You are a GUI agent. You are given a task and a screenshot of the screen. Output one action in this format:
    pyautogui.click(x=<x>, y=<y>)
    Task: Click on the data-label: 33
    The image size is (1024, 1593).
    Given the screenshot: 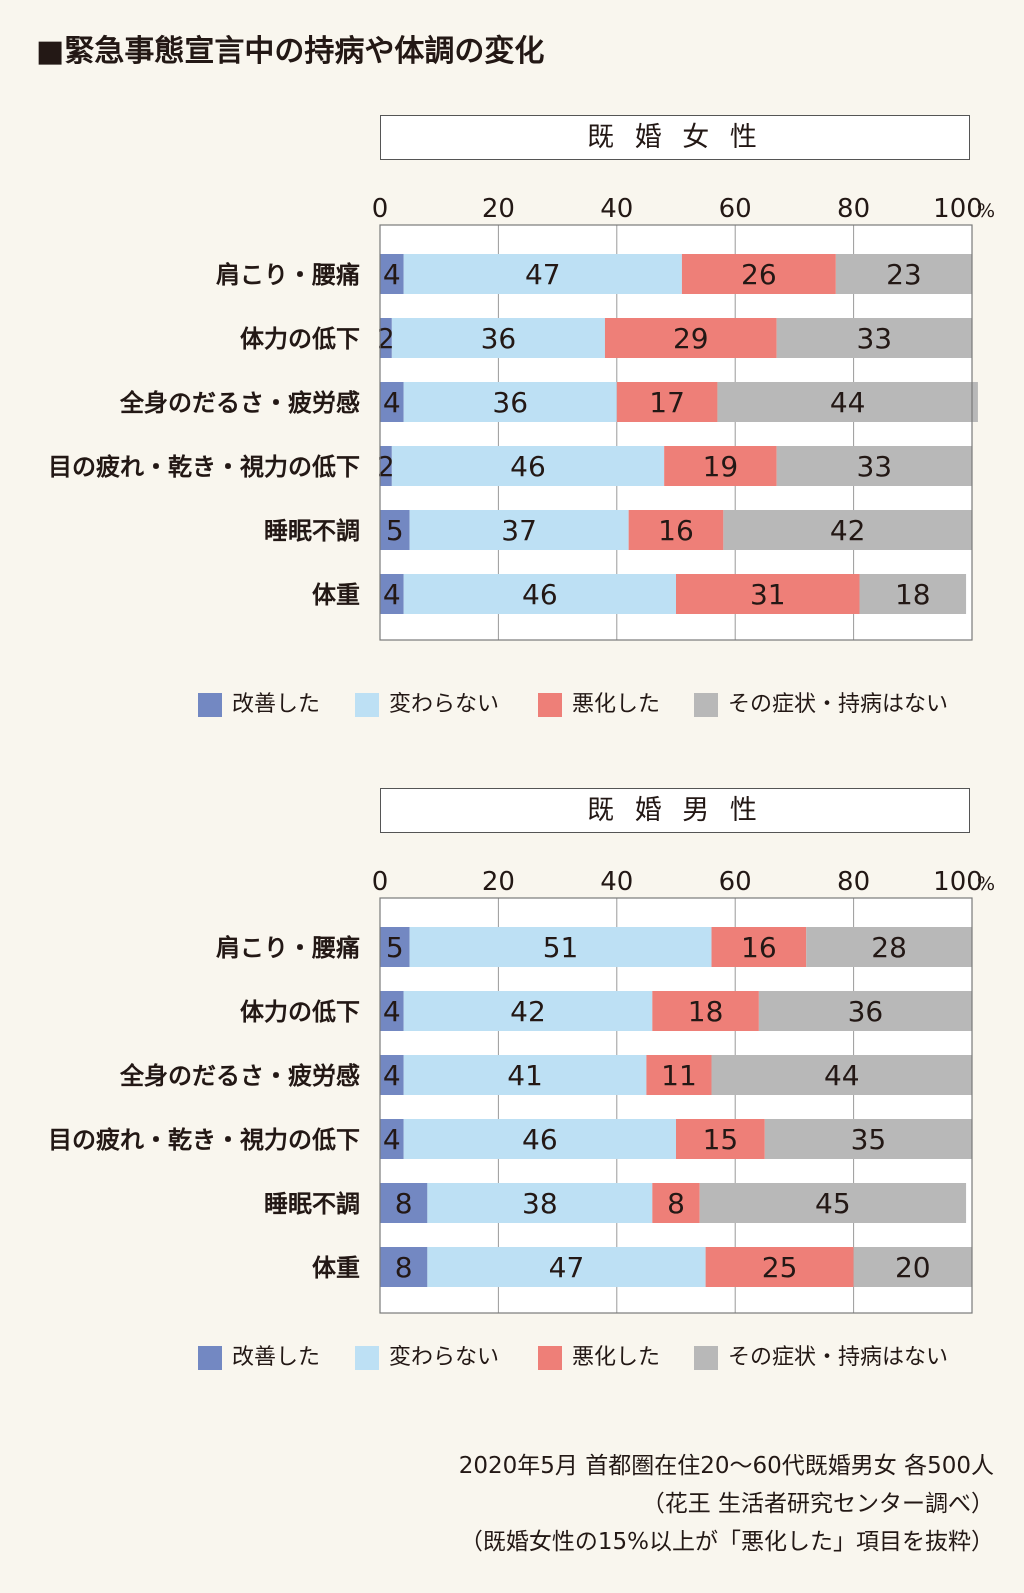 What is the action you would take?
    pyautogui.click(x=874, y=338)
    